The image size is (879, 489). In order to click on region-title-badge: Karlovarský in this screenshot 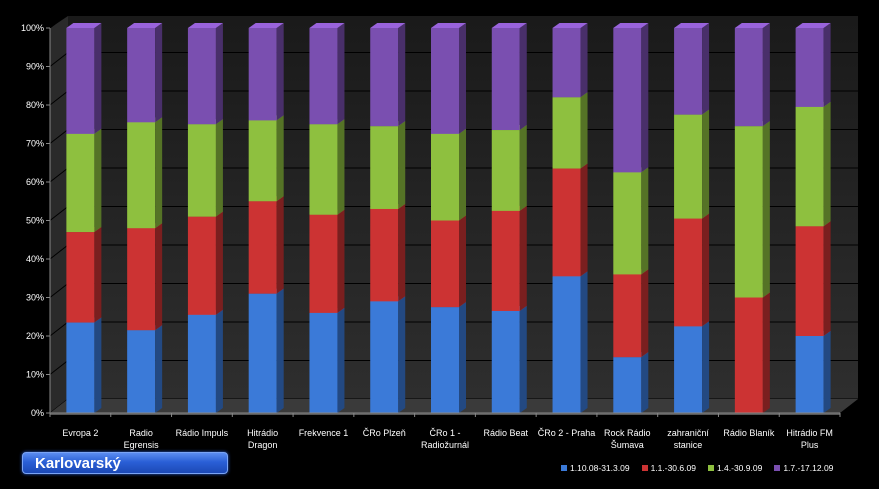, I will do `click(125, 463)`.